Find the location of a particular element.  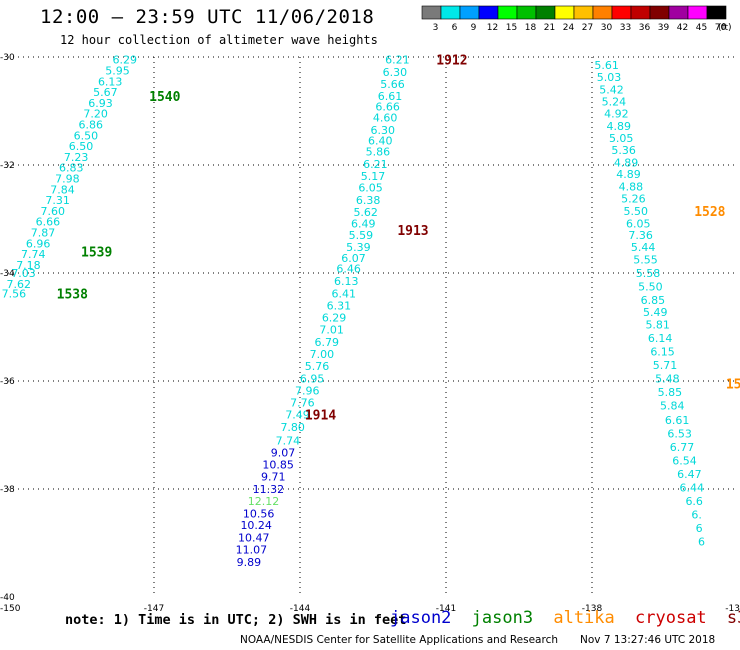

legend-label: 45 is located at coordinates (701, 28).